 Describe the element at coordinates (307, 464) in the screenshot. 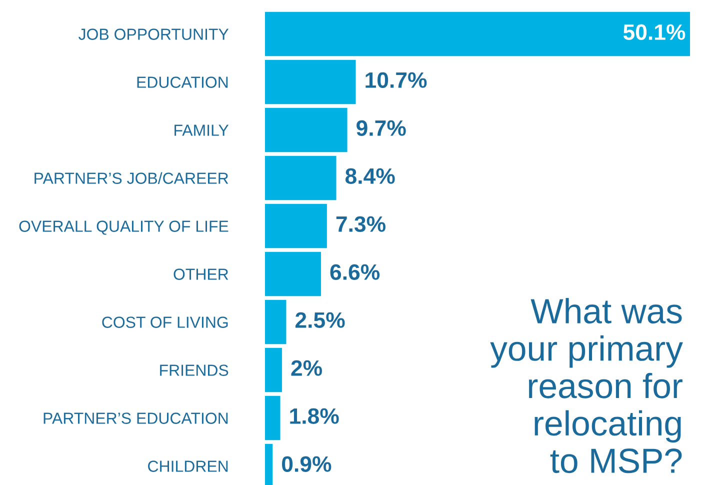

I see `data-label: 0.9%` at that location.